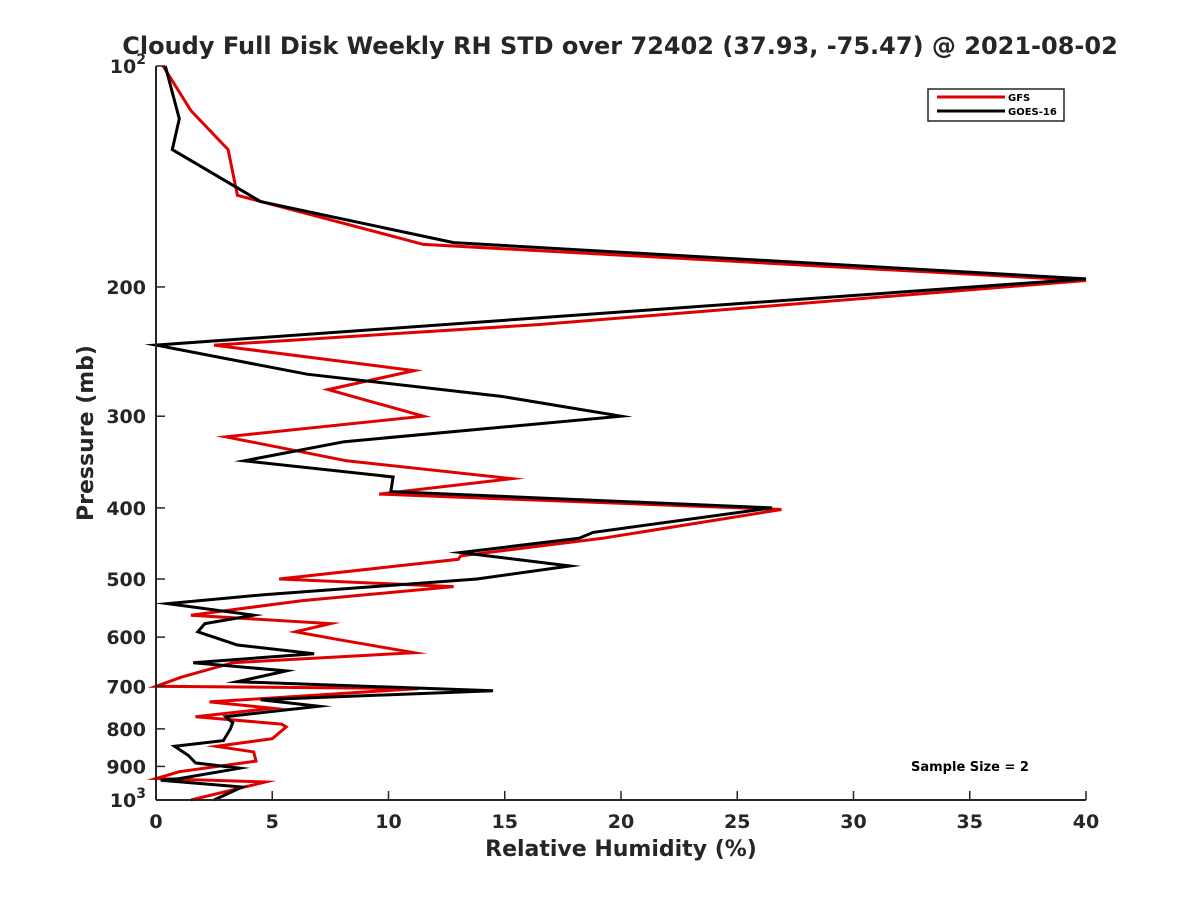 The width and height of the screenshot is (1200, 900). Describe the element at coordinates (970, 767) in the screenshot. I see `sample-size-annotation: Sample Size = 2` at that location.